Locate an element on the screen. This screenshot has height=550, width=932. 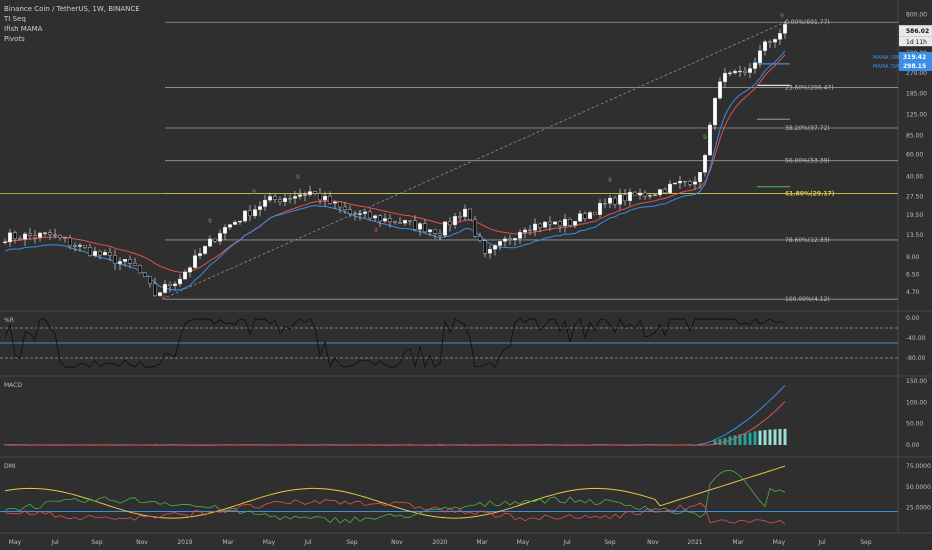
dmi-tick-2: 25.0000 is located at coordinates (918, 507).